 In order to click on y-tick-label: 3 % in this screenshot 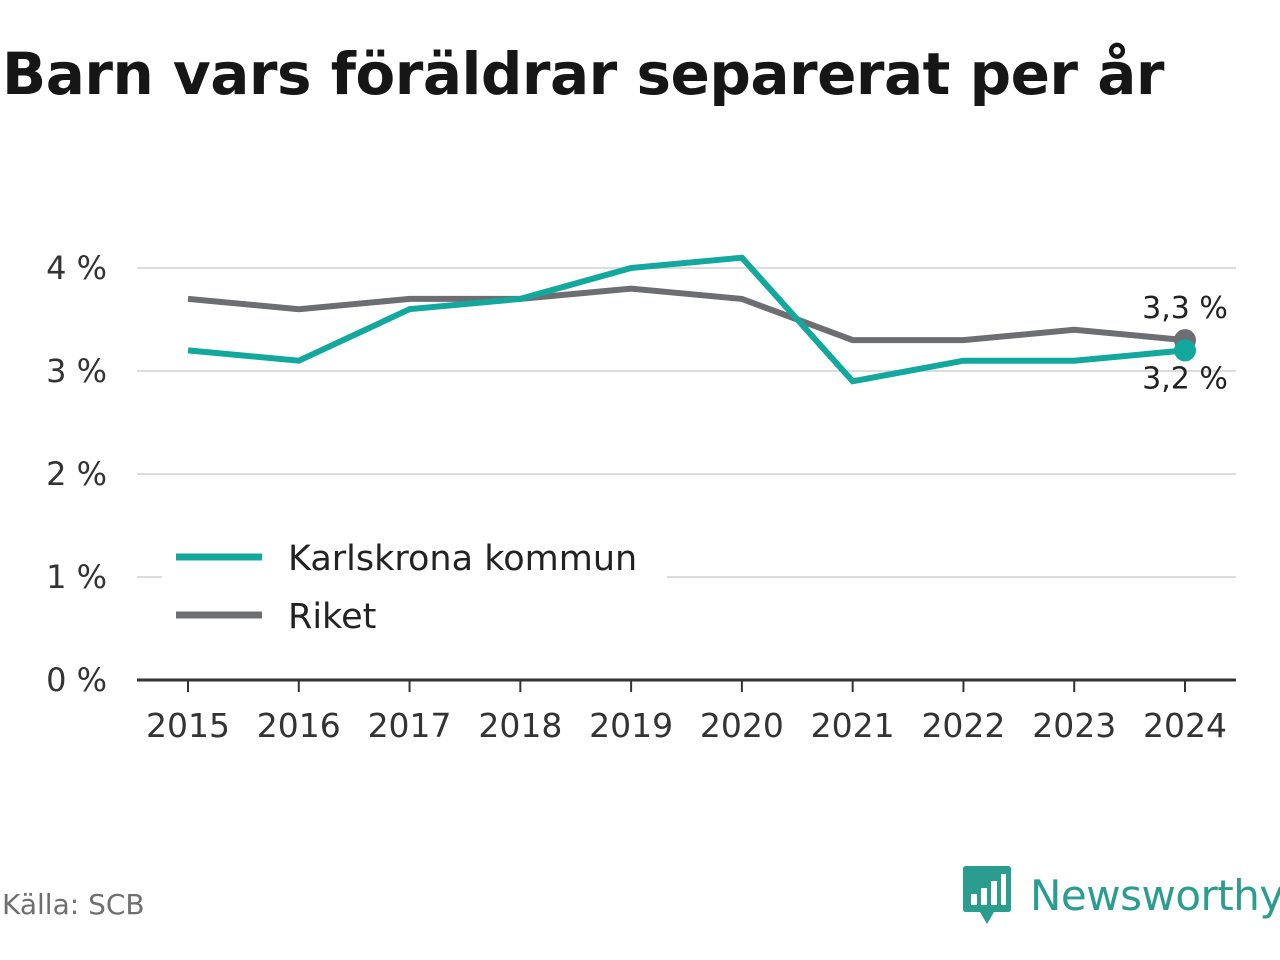, I will do `click(76, 371)`.